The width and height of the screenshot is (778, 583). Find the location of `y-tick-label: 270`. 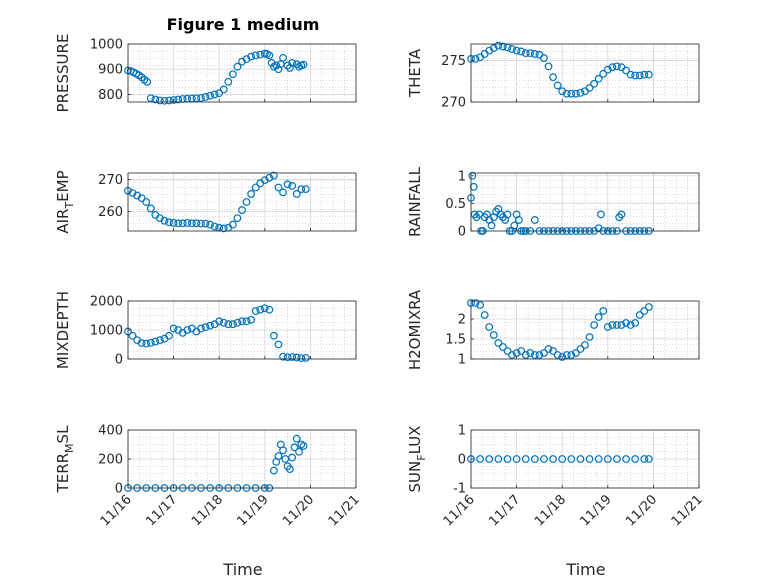

y-tick-label: 270 is located at coordinates (110, 180).